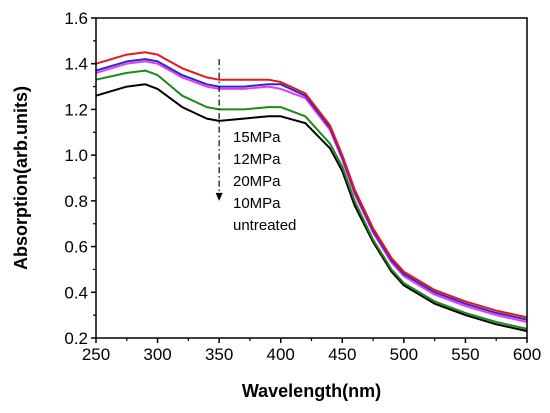  What do you see at coordinates (76, 247) in the screenshot?
I see `y-tick-label: 0.6` at bounding box center [76, 247].